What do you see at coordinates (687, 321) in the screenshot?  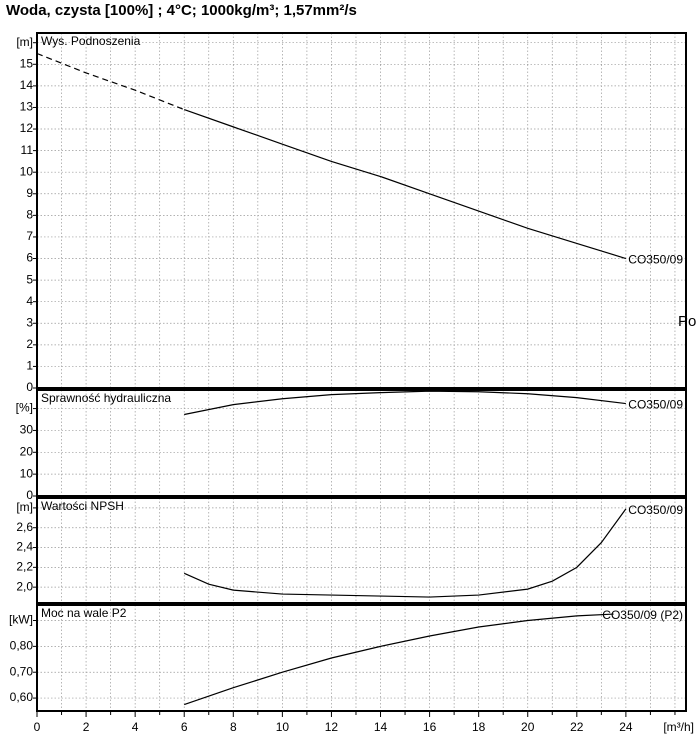 I see `annotation: Po` at bounding box center [687, 321].